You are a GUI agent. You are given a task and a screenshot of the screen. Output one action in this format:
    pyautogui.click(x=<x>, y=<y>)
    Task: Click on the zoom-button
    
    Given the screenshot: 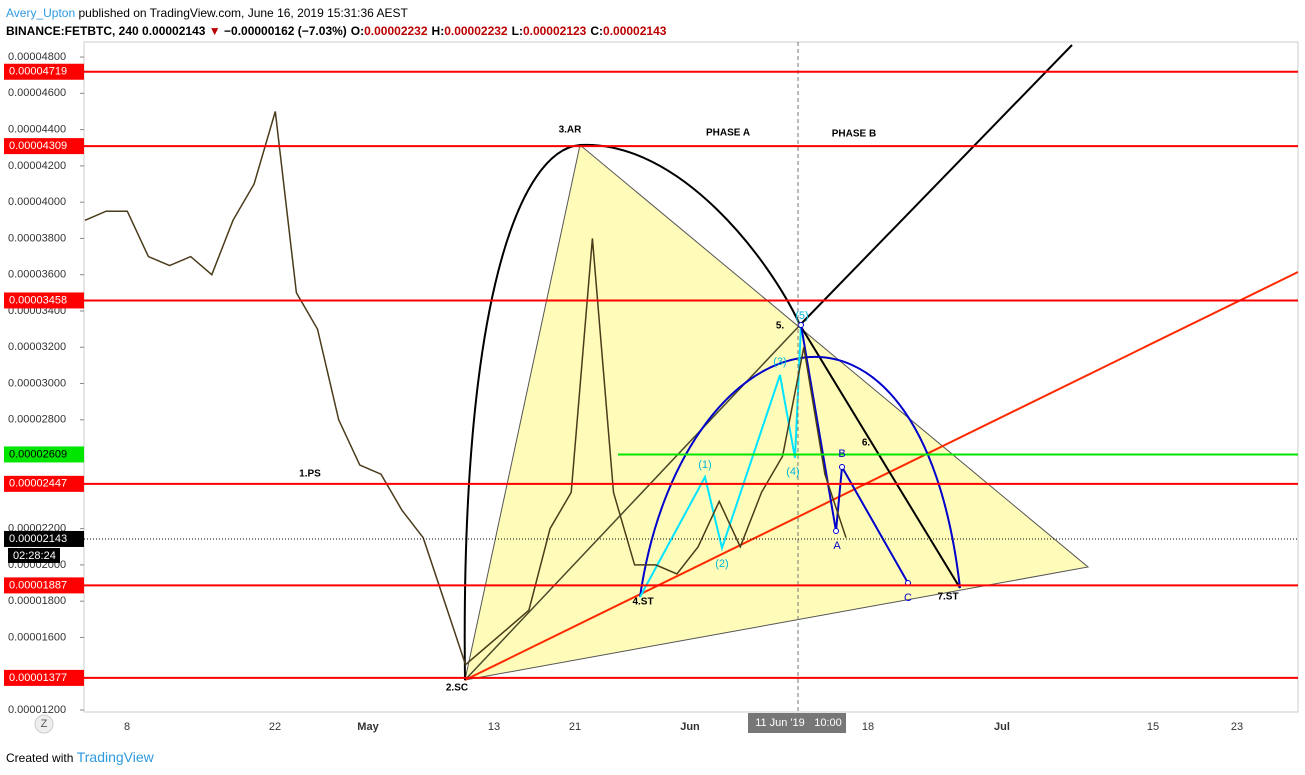 What is the action you would take?
    pyautogui.click(x=44, y=724)
    